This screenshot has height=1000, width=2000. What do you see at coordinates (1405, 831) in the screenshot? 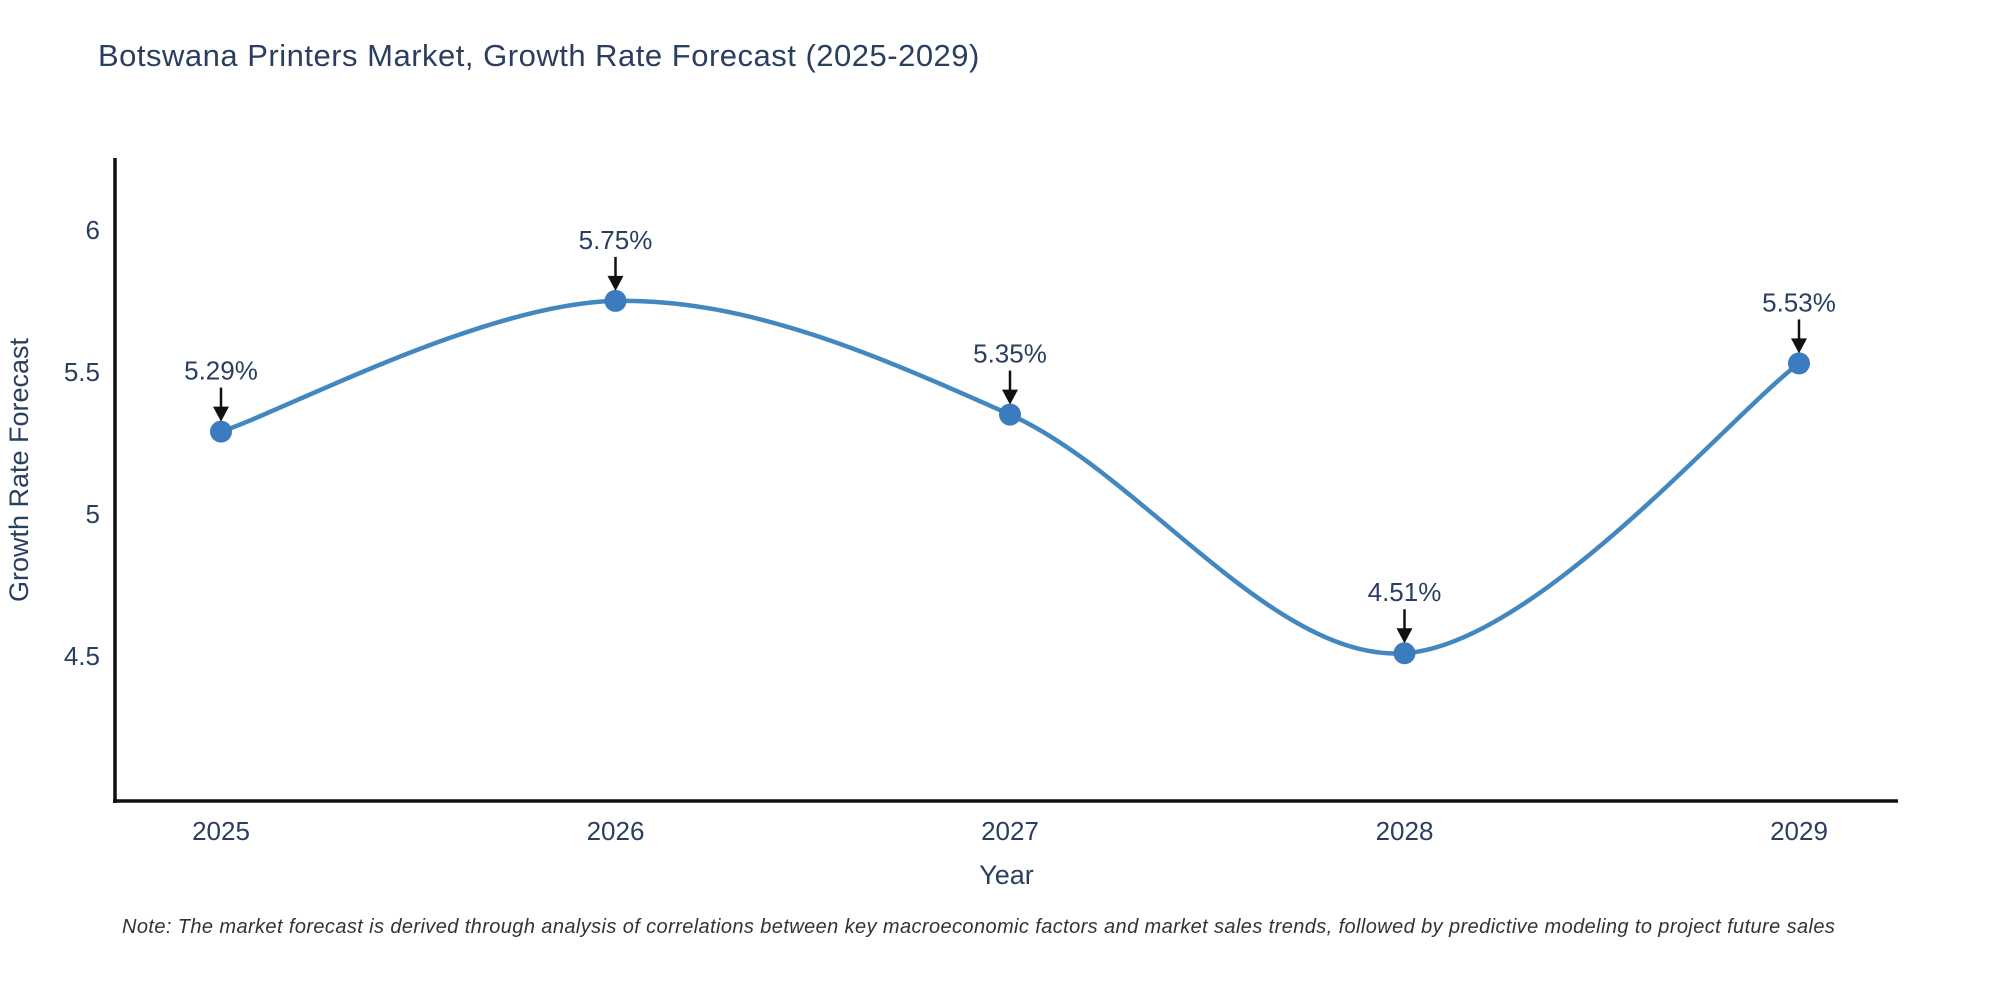
I see `x-tick-label: 2028` at bounding box center [1405, 831].